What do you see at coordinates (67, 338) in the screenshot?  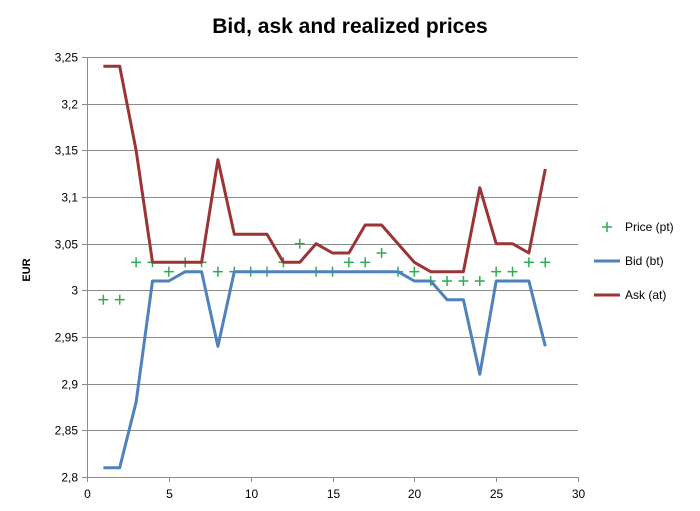 I see `y-tick-label: 2,95` at bounding box center [67, 338].